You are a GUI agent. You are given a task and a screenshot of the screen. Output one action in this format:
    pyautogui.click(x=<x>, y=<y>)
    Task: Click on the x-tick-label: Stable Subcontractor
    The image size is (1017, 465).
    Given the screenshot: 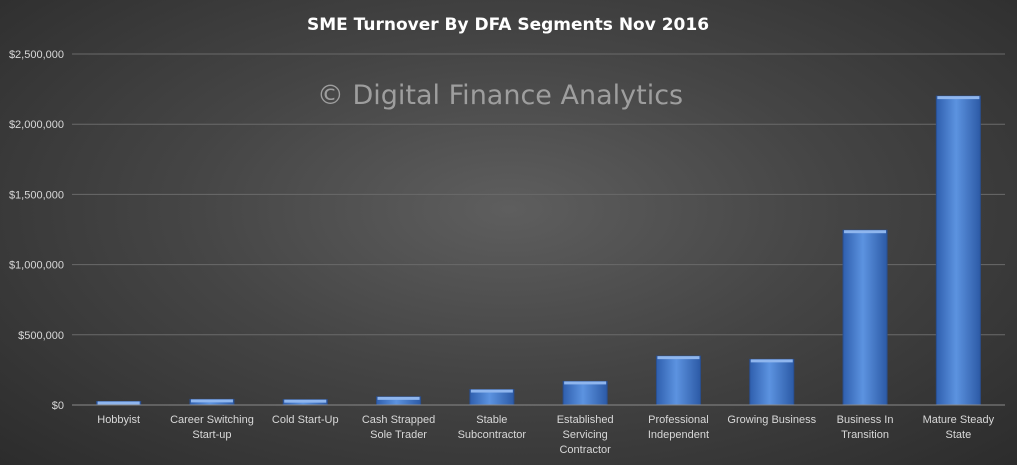 What is the action you would take?
    pyautogui.click(x=492, y=427)
    